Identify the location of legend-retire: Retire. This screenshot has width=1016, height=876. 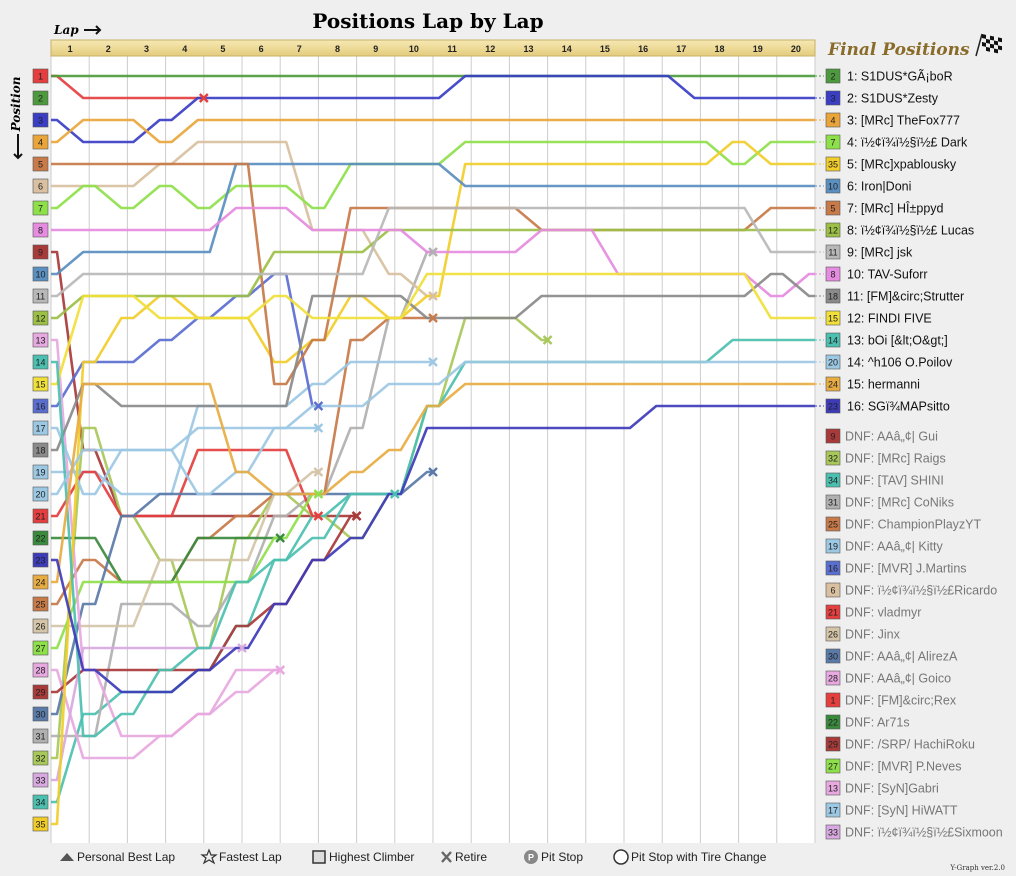
(471, 857).